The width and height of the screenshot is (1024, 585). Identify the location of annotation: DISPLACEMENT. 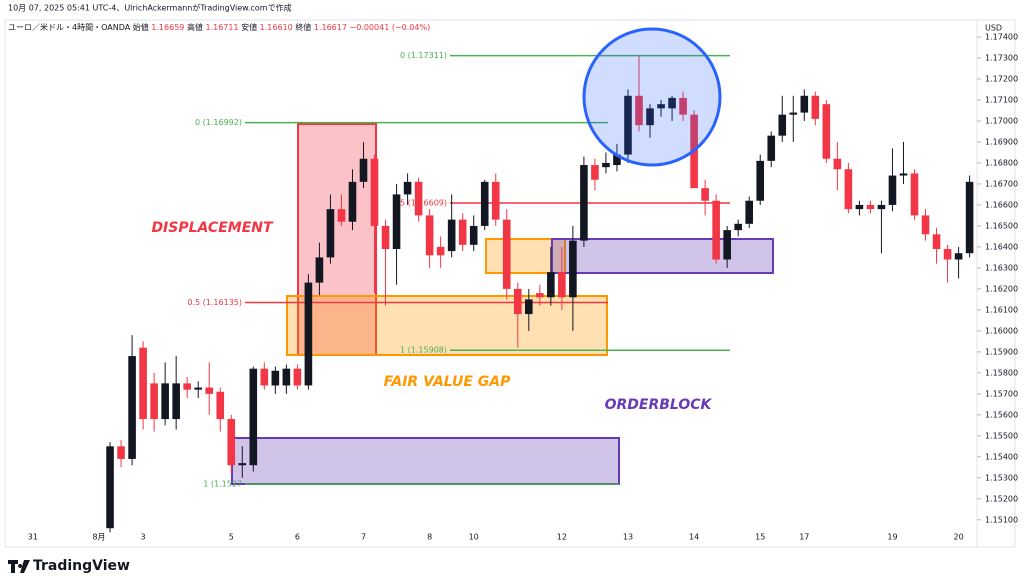
(212, 228).